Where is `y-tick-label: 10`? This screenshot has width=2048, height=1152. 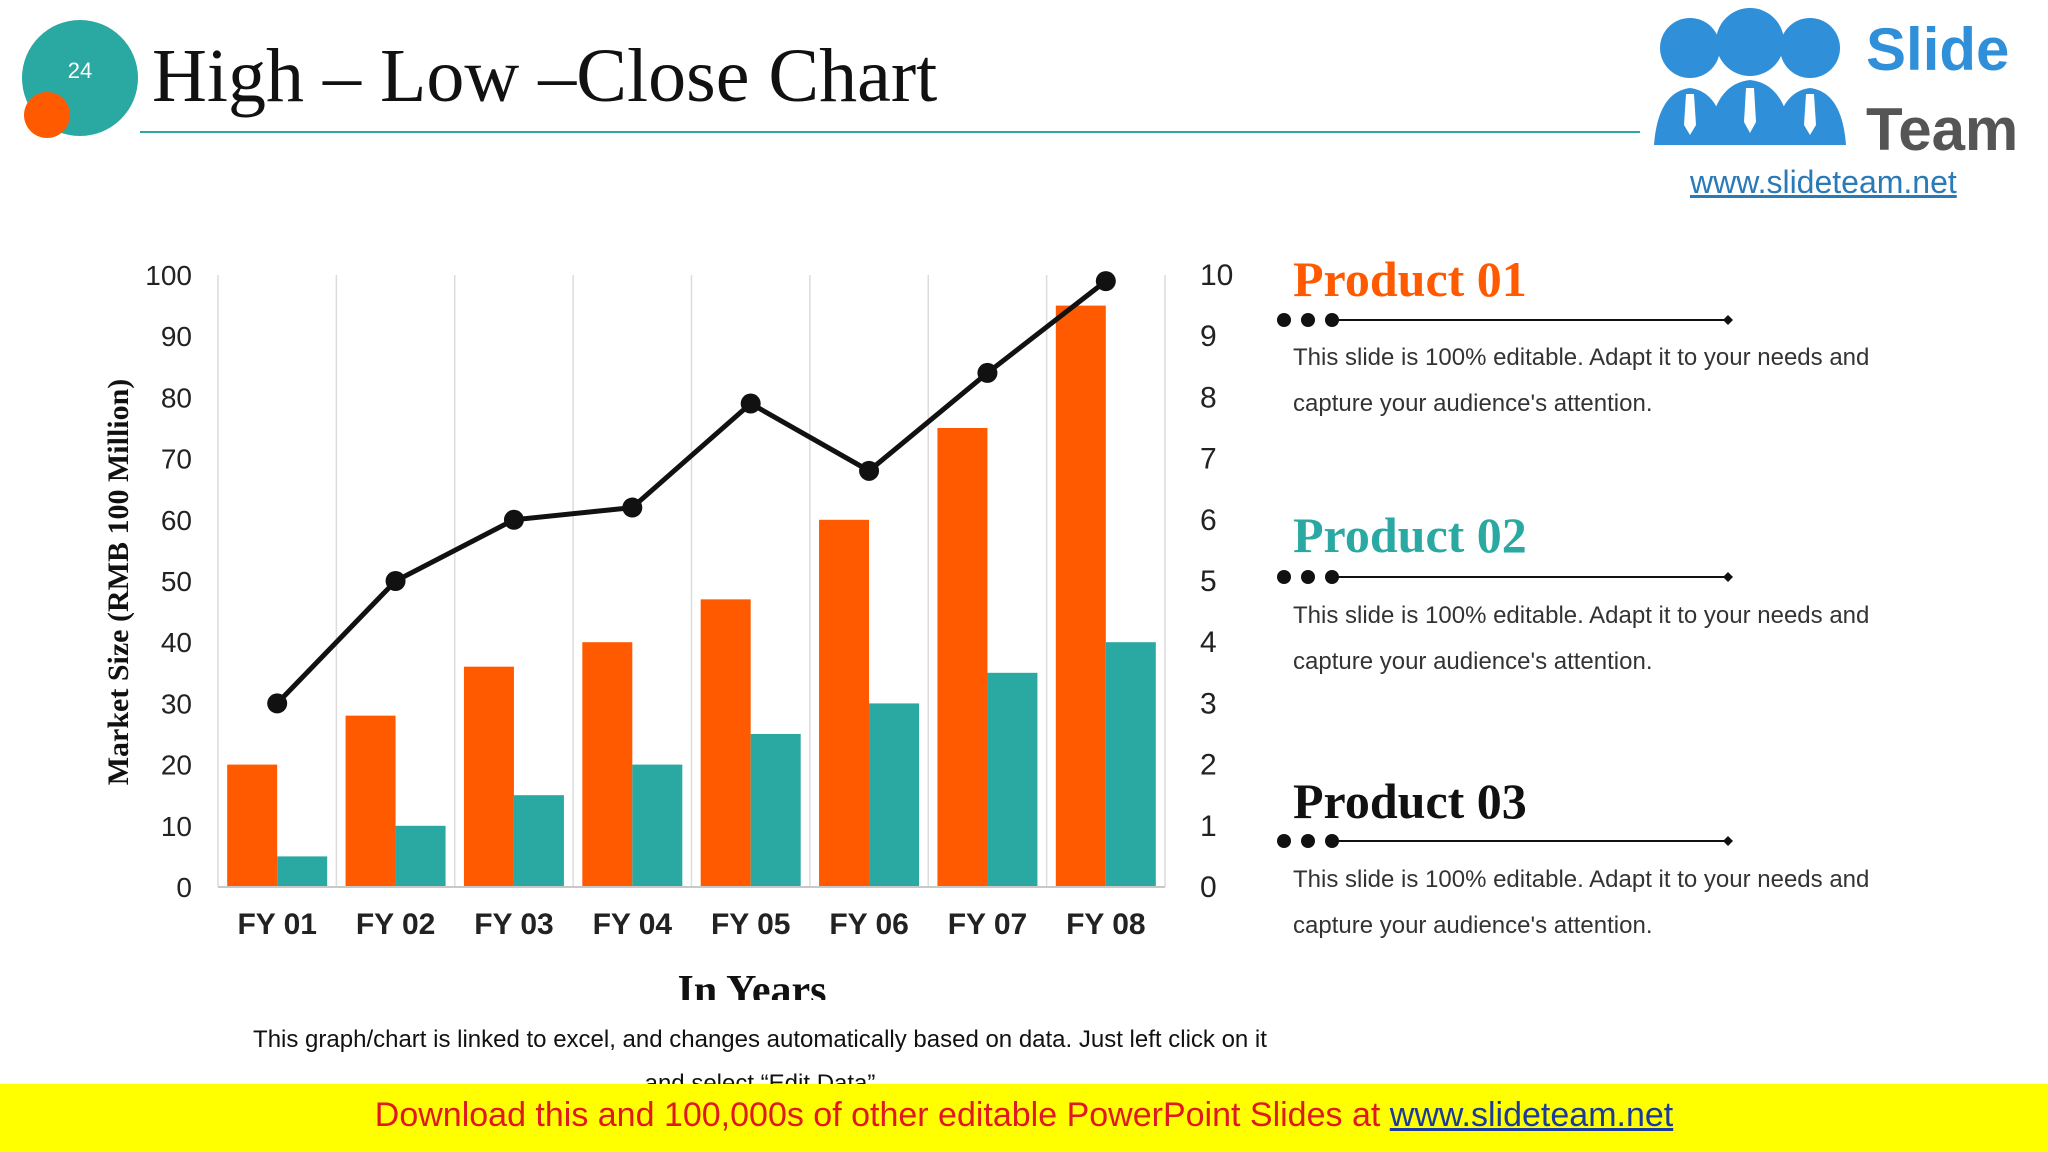
y-tick-label: 10 is located at coordinates (176, 826).